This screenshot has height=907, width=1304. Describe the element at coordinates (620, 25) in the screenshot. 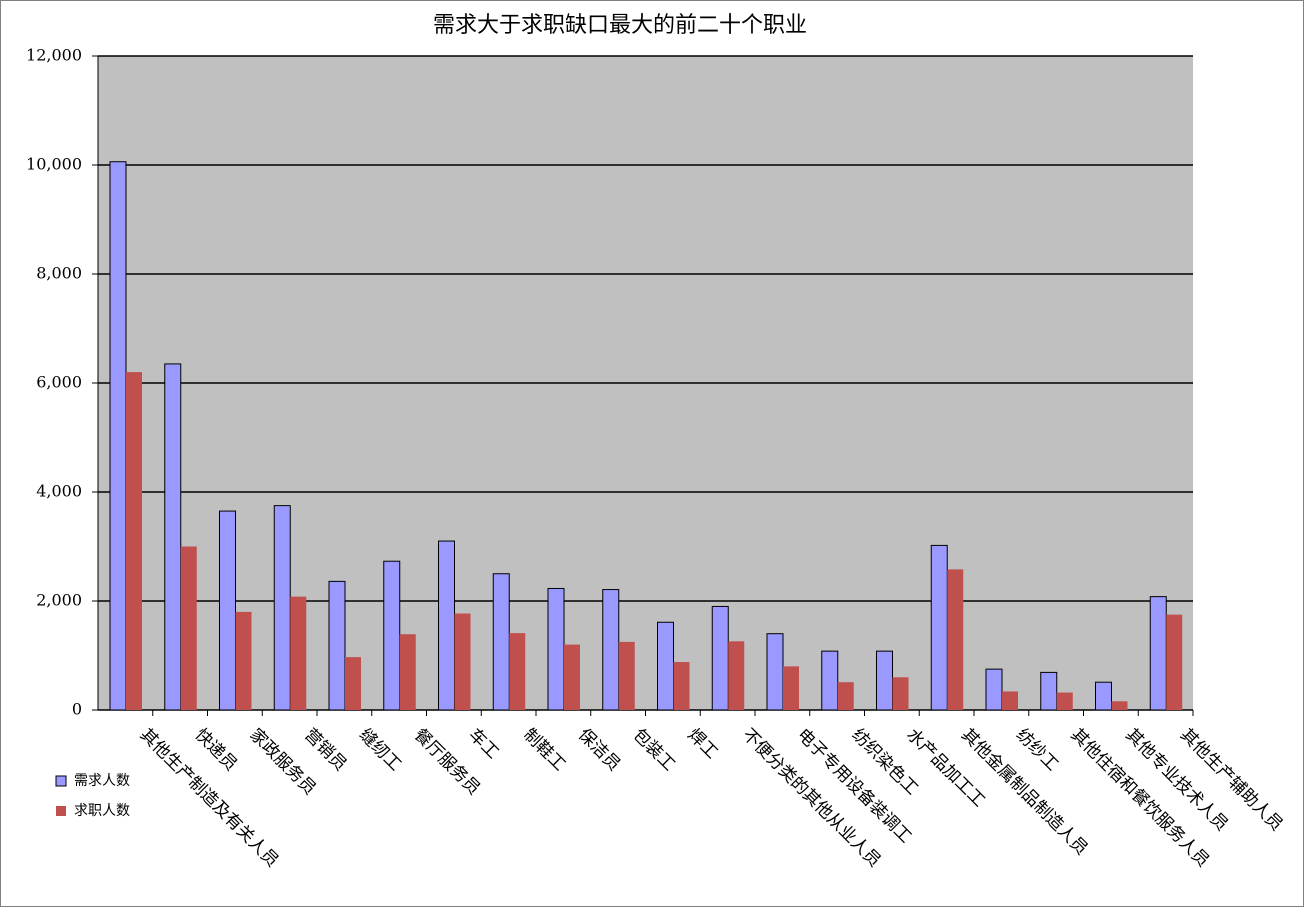

I see `chart-title: 需求大于求职缺口最大的前二十个职业` at that location.